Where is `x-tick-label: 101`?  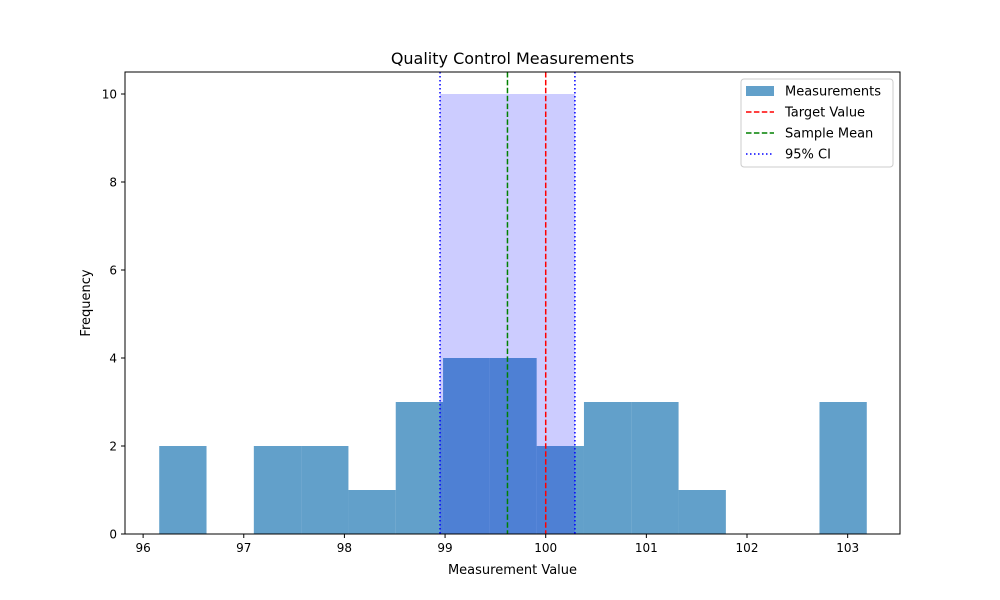
x-tick-label: 101 is located at coordinates (646, 548).